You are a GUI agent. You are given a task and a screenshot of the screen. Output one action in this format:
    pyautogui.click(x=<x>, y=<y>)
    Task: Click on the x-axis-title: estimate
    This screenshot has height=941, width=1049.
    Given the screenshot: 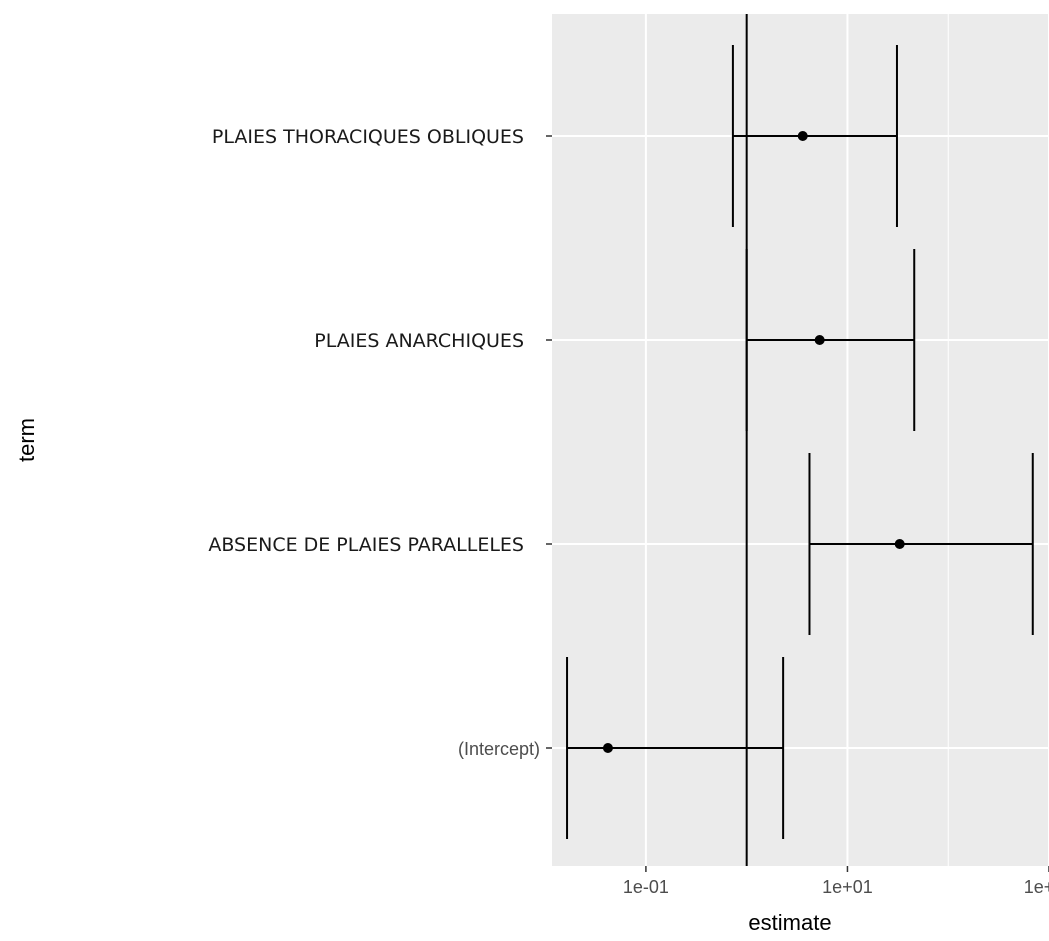 What is the action you would take?
    pyautogui.click(x=789, y=922)
    